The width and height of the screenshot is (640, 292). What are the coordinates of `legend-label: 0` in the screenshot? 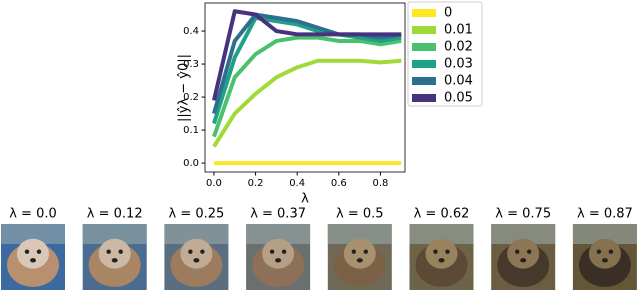 It's located at (448, 13).